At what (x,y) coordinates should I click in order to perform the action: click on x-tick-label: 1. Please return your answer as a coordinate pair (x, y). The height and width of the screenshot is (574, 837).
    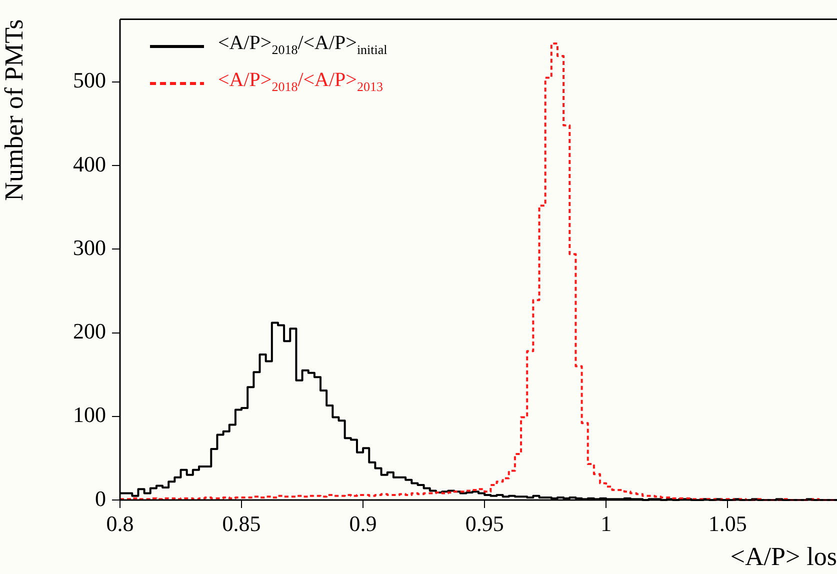
    Looking at the image, I should click on (606, 523).